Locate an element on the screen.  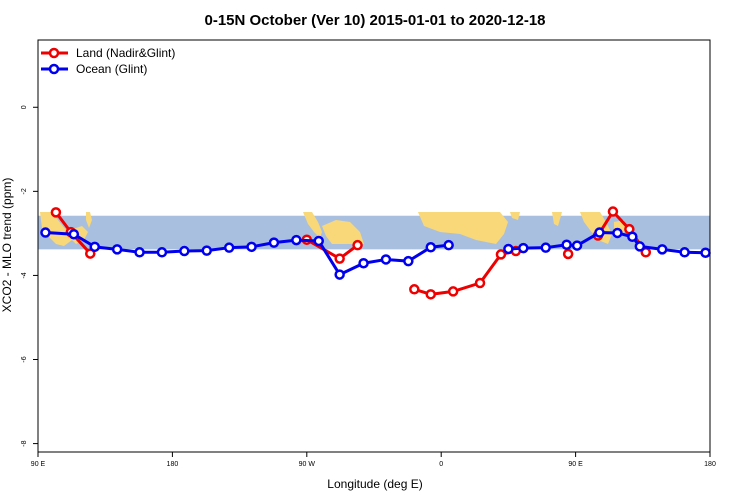
y-tick-label: -6 is located at coordinates (24, 359).